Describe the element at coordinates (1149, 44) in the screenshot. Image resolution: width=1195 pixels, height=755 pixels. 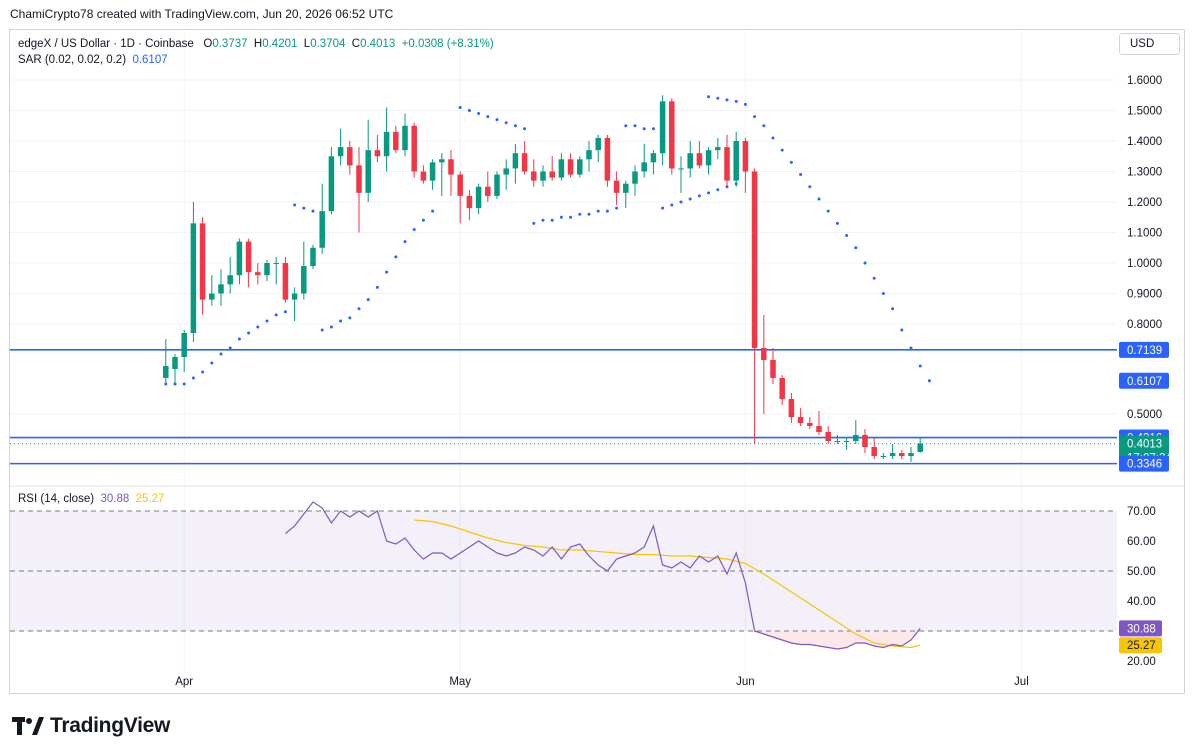
I see `currency-button: USD` at that location.